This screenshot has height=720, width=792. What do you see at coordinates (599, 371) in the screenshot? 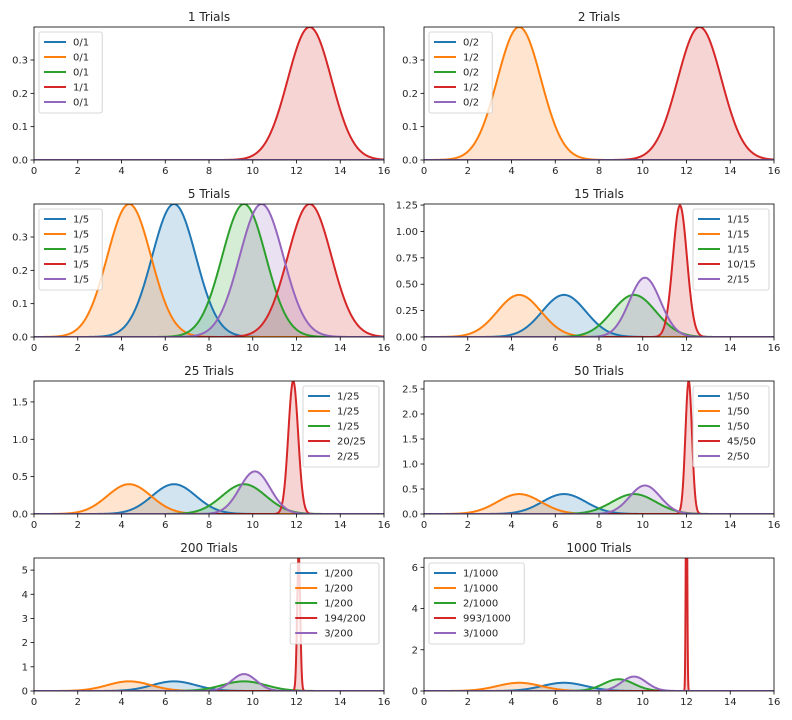
I see `subplot-title: 50 Trials` at bounding box center [599, 371].